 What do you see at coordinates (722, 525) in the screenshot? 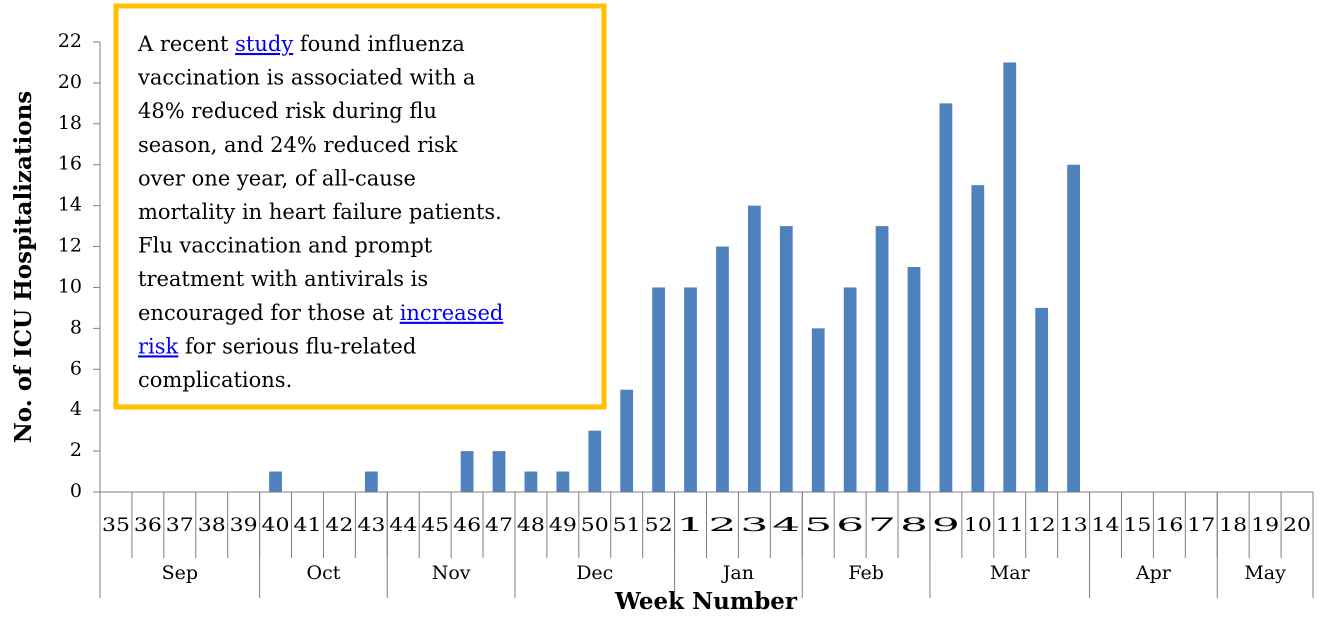
I see `x-tick-label: 2` at bounding box center [722, 525].